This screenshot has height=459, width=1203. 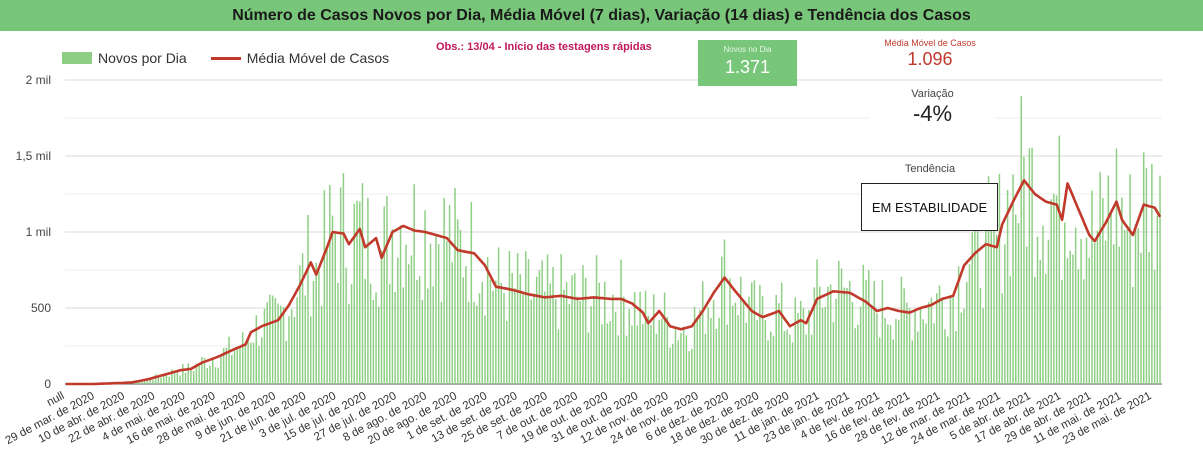 I want to click on kpi-moving-average-label: Média Móvel de Casos, so click(x=930, y=43).